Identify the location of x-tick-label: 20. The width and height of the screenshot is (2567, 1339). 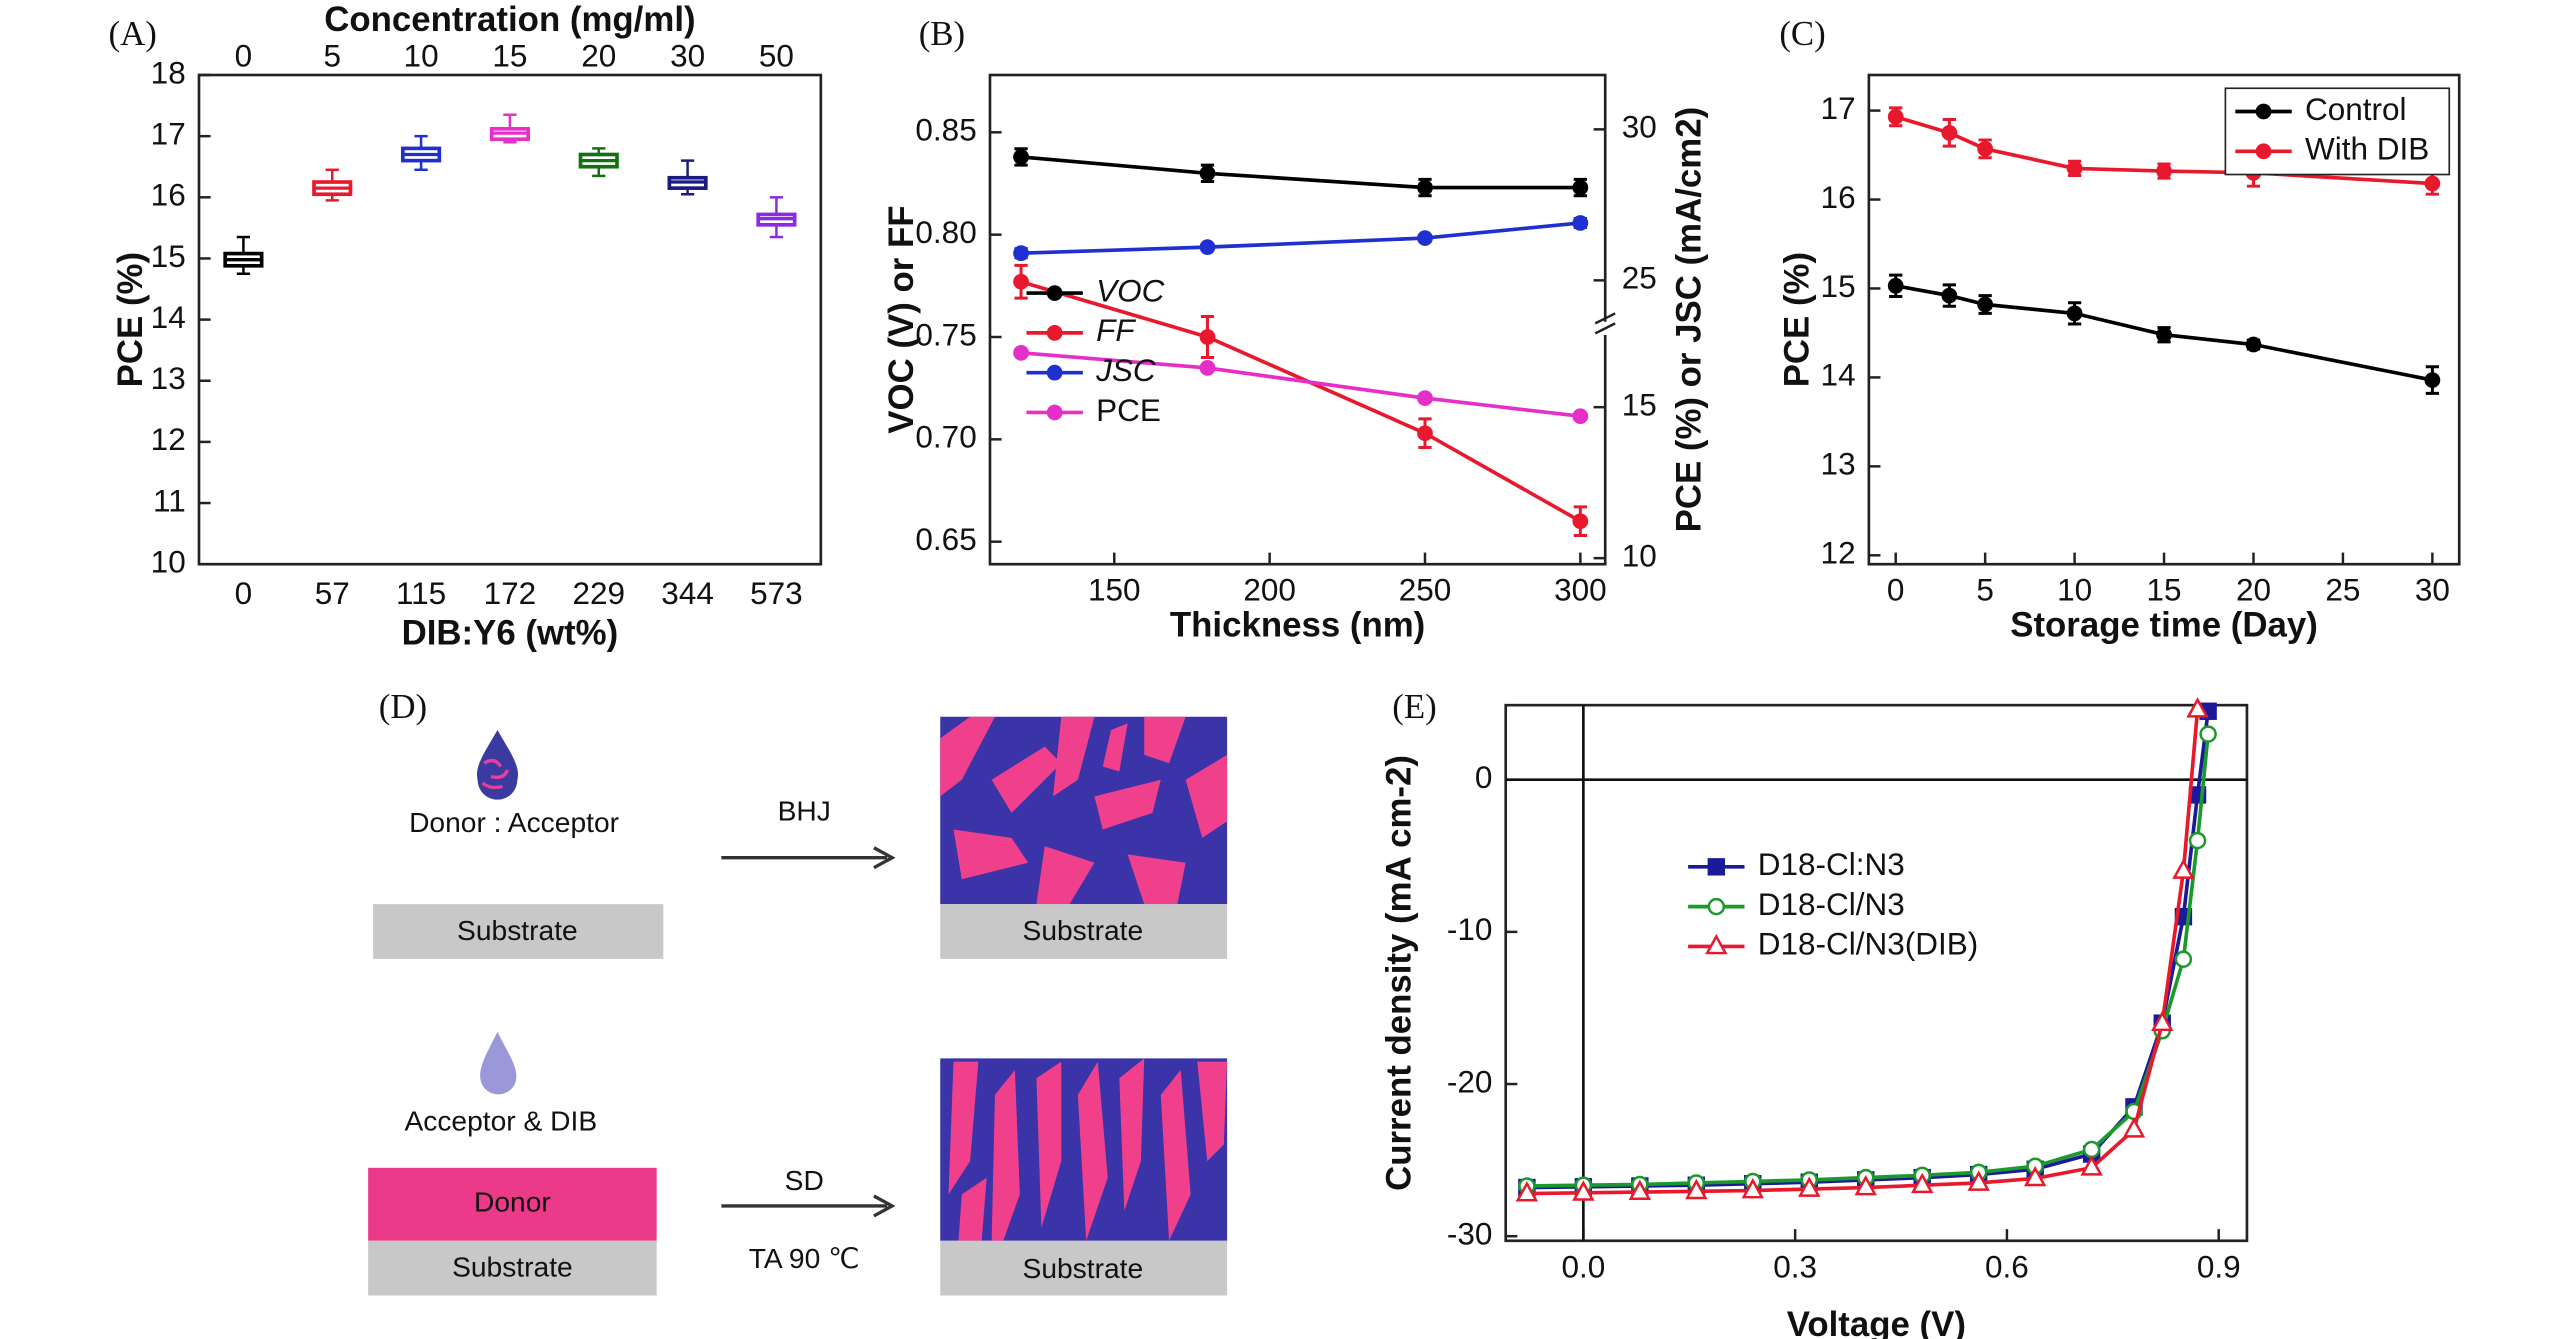
(2253, 590).